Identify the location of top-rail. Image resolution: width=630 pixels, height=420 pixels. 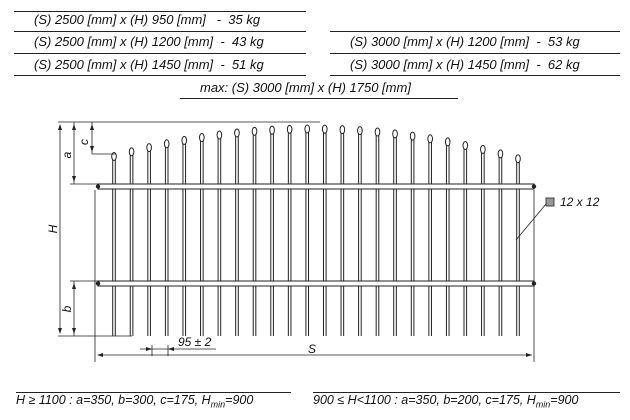
(316, 186).